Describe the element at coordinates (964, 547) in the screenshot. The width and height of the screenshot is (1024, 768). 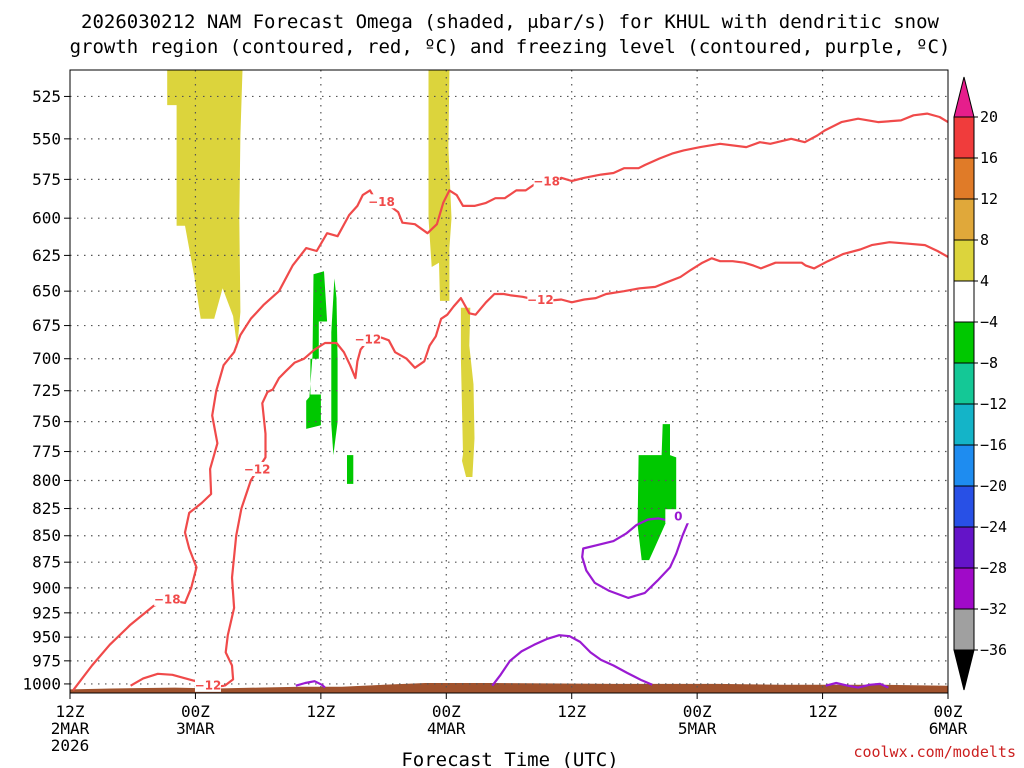
I see `colorbar-band--28--24` at that location.